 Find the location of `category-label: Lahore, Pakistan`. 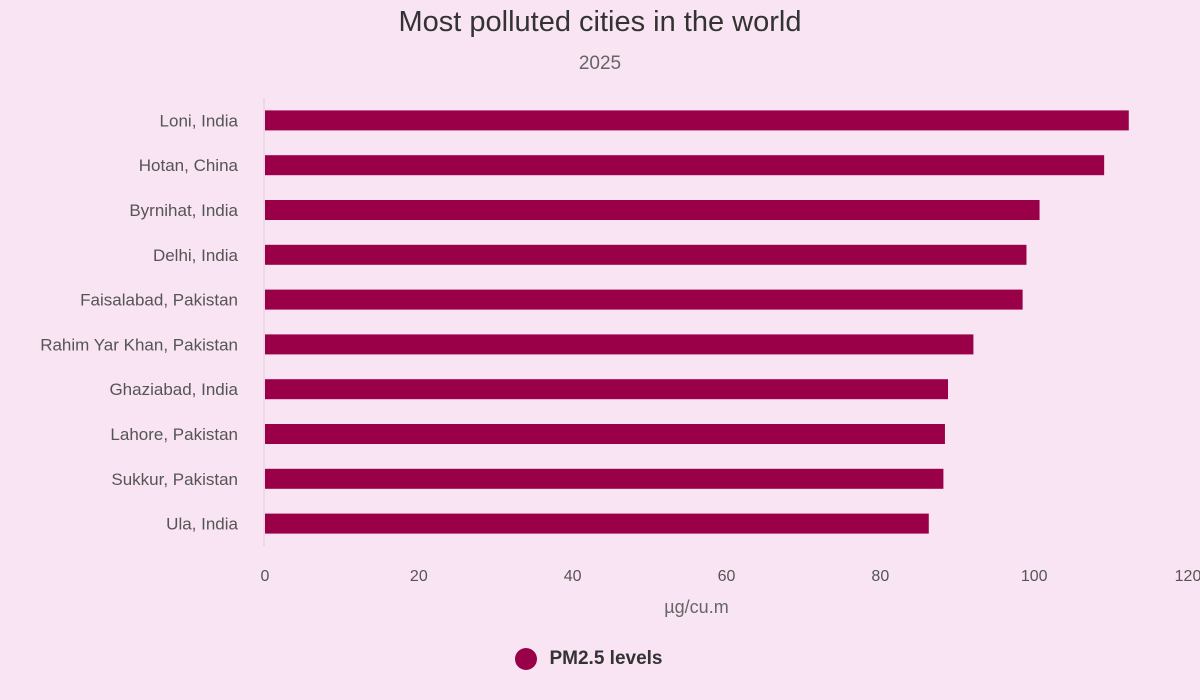

category-label: Lahore, Pakistan is located at coordinates (174, 434).